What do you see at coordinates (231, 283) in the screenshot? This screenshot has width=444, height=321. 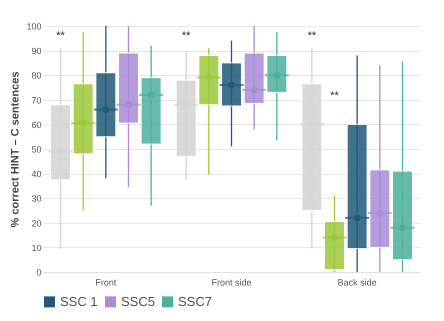 I see `x-tick-label: Front side` at bounding box center [231, 283].